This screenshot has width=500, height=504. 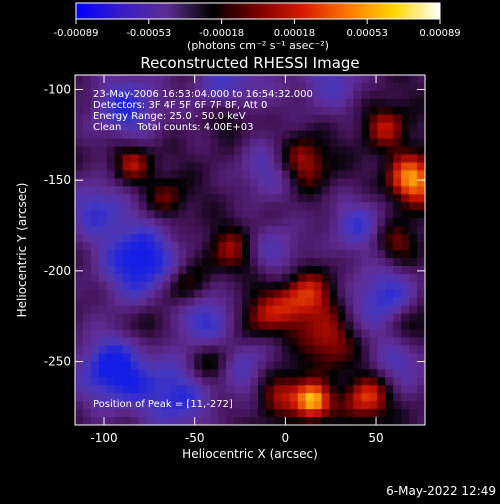 What do you see at coordinates (375, 438) in the screenshot?
I see `x-tick-label: 50` at bounding box center [375, 438].